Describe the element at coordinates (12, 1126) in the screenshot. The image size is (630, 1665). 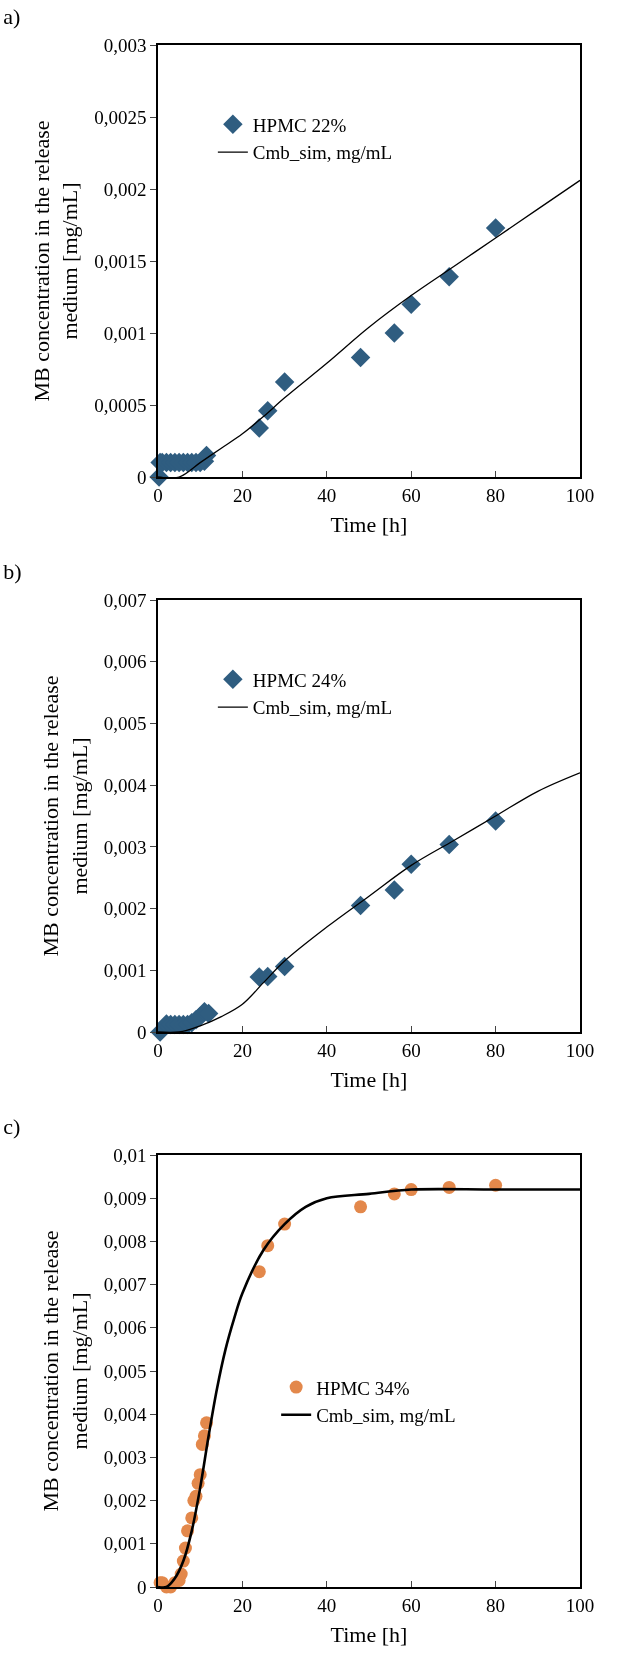
I see `chart-title: c)` at that location.